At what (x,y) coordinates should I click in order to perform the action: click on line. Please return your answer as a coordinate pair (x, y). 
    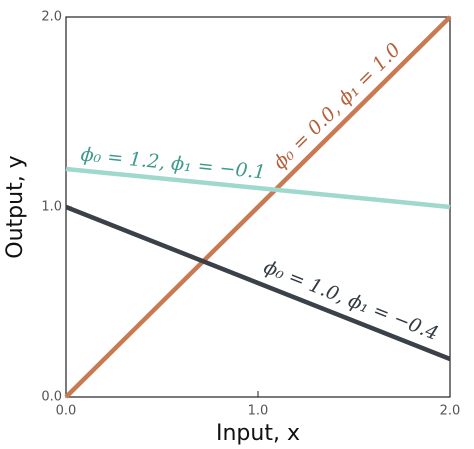
    Looking at the image, I should click on (258, 188).